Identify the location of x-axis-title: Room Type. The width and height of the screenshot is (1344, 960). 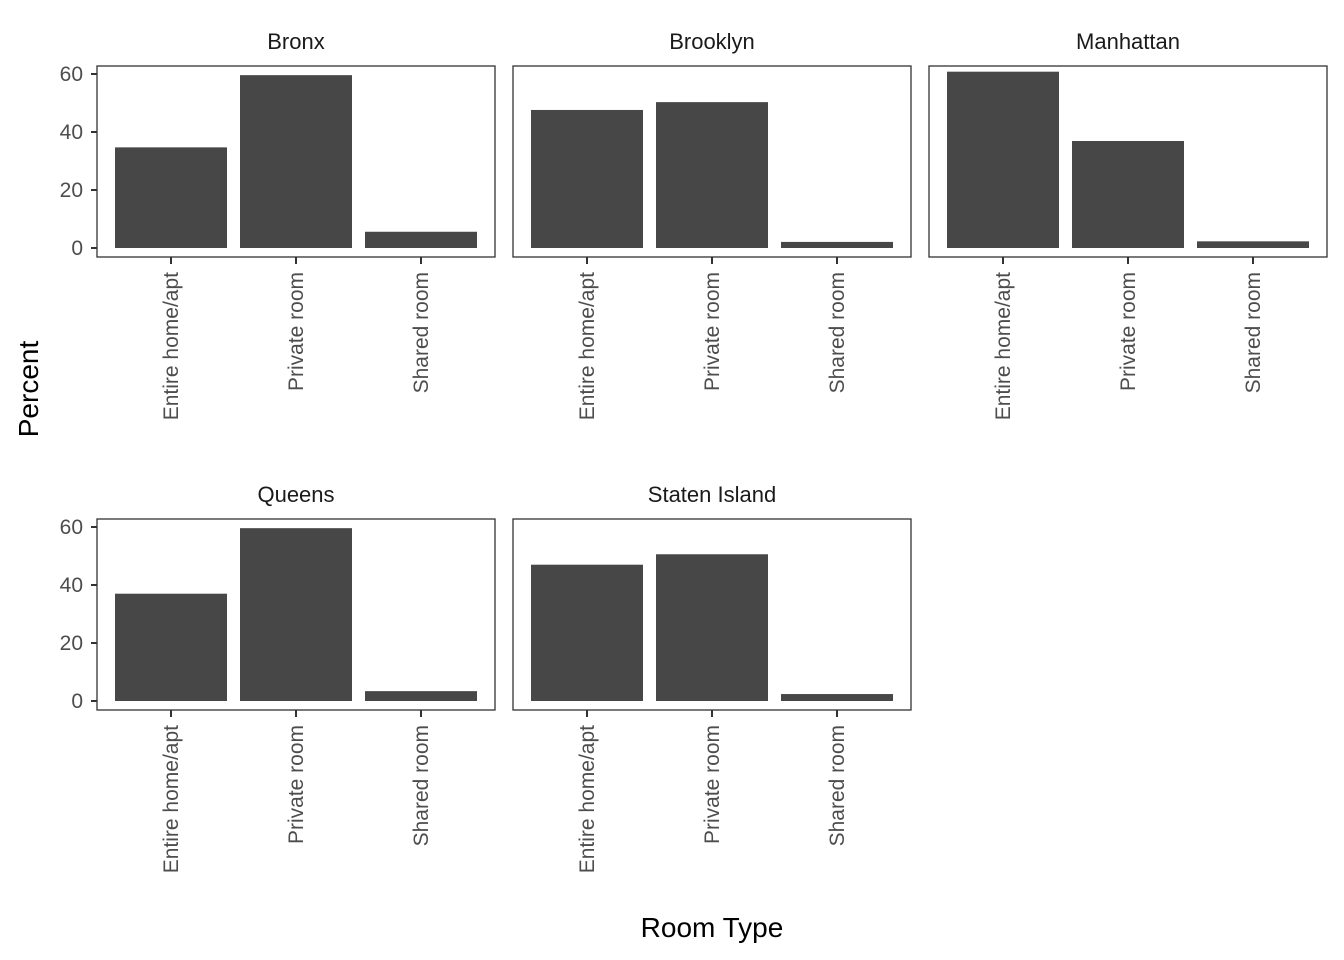
(712, 927).